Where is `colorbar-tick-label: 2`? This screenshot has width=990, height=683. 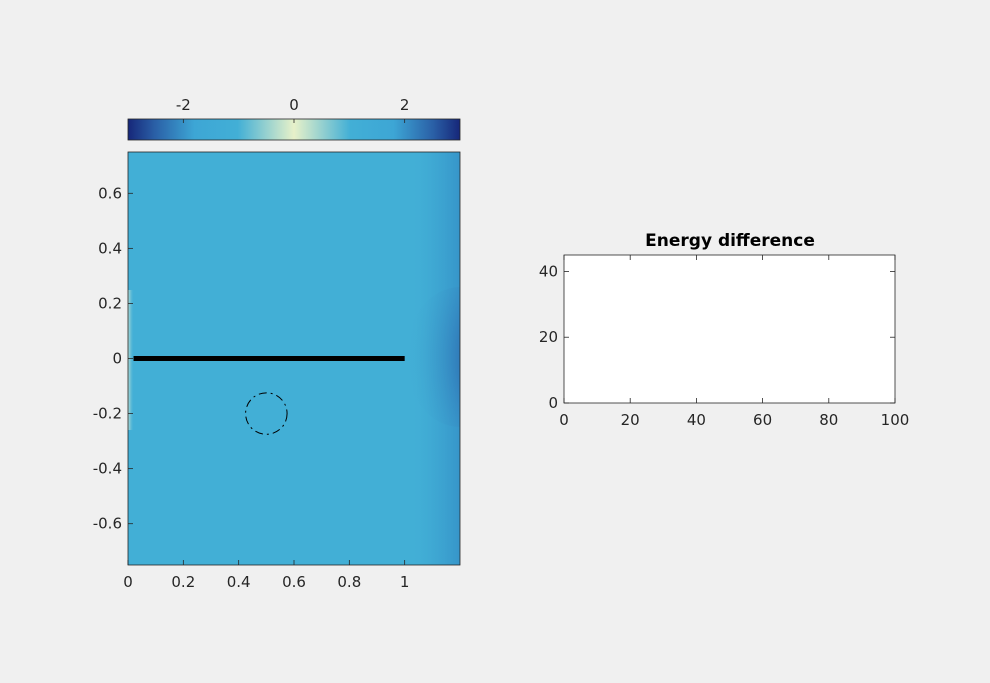
colorbar-tick-label: 2 is located at coordinates (405, 105).